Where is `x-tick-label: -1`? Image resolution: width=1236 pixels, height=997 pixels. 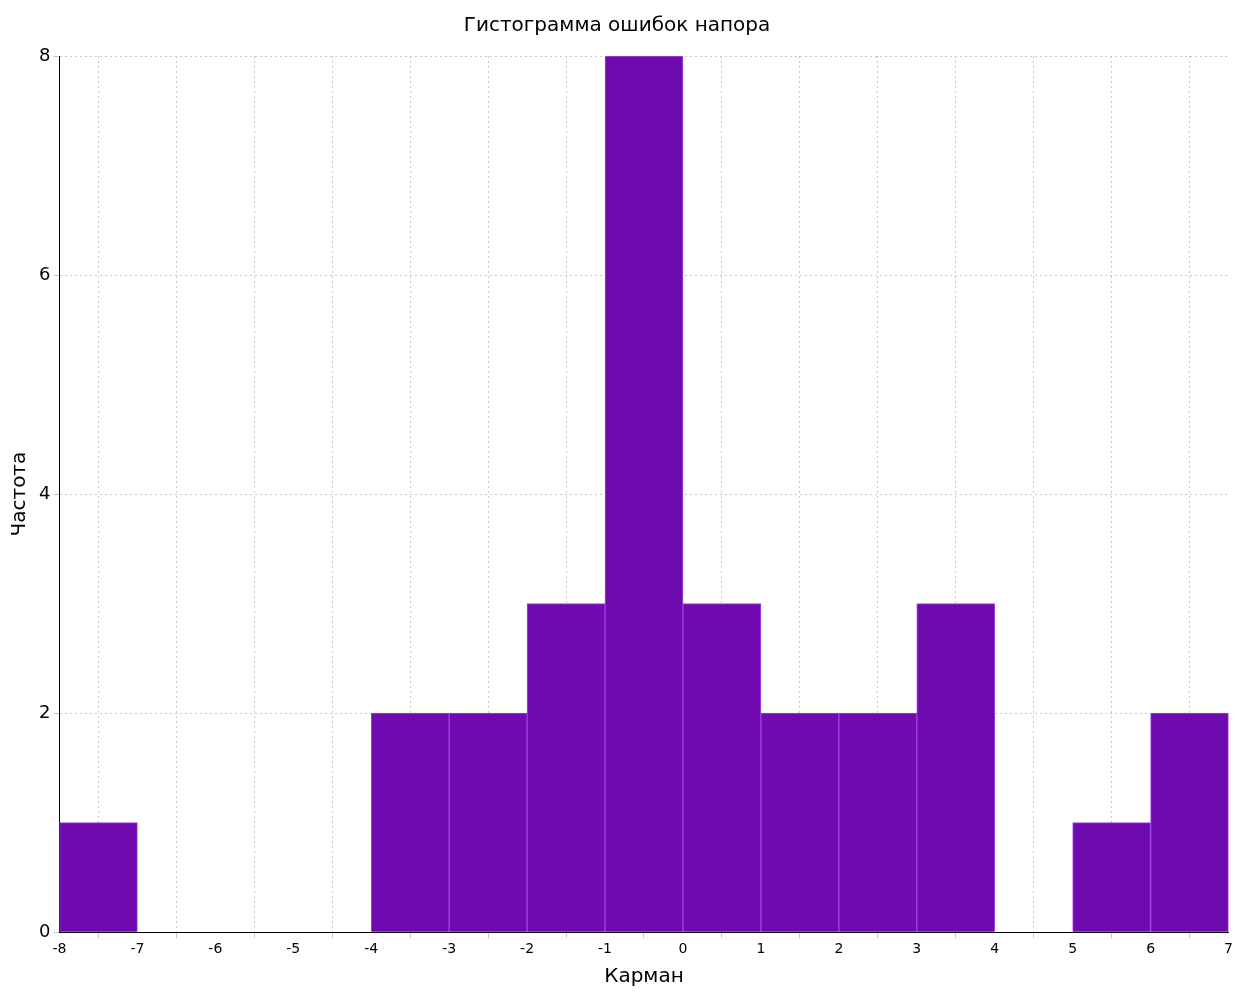 x-tick-label: -1 is located at coordinates (605, 948).